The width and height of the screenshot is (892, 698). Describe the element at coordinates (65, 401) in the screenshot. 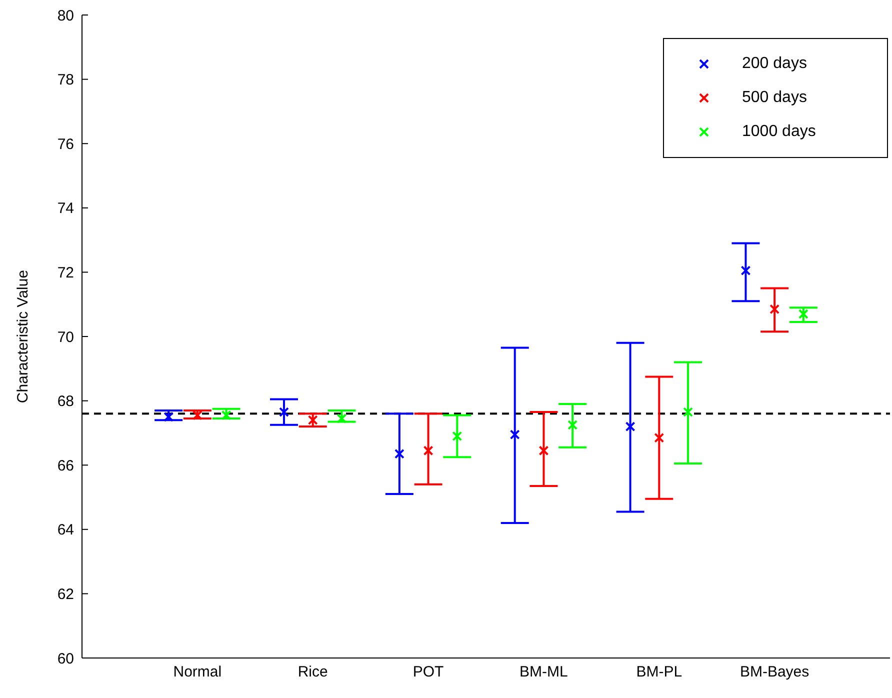

I see `y-tick-label: 68` at that location.